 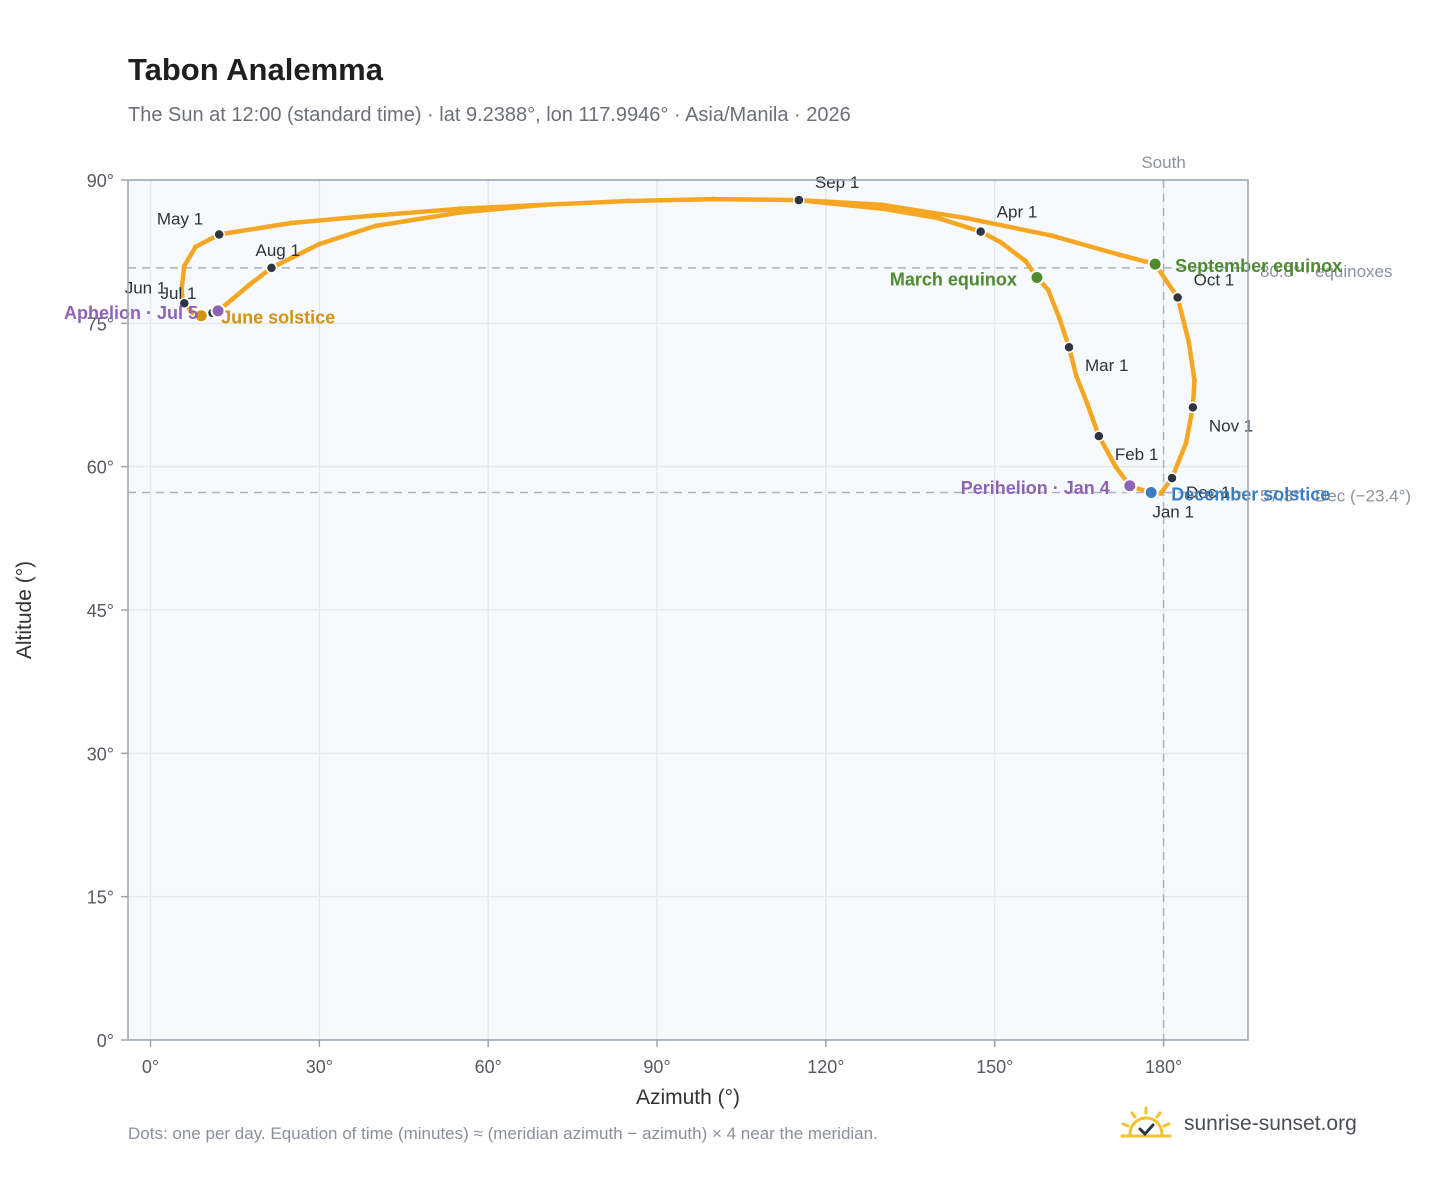 What do you see at coordinates (1214, 280) in the screenshot?
I see `month-marker-label: Oct 1` at bounding box center [1214, 280].